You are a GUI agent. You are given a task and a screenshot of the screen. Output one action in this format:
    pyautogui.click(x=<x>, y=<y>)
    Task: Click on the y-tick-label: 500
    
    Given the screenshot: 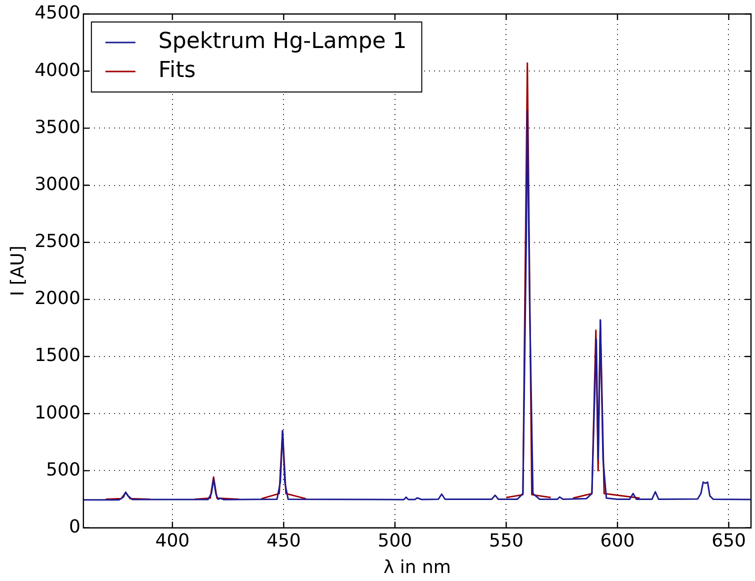 What is the action you would take?
    pyautogui.click(x=63, y=469)
    